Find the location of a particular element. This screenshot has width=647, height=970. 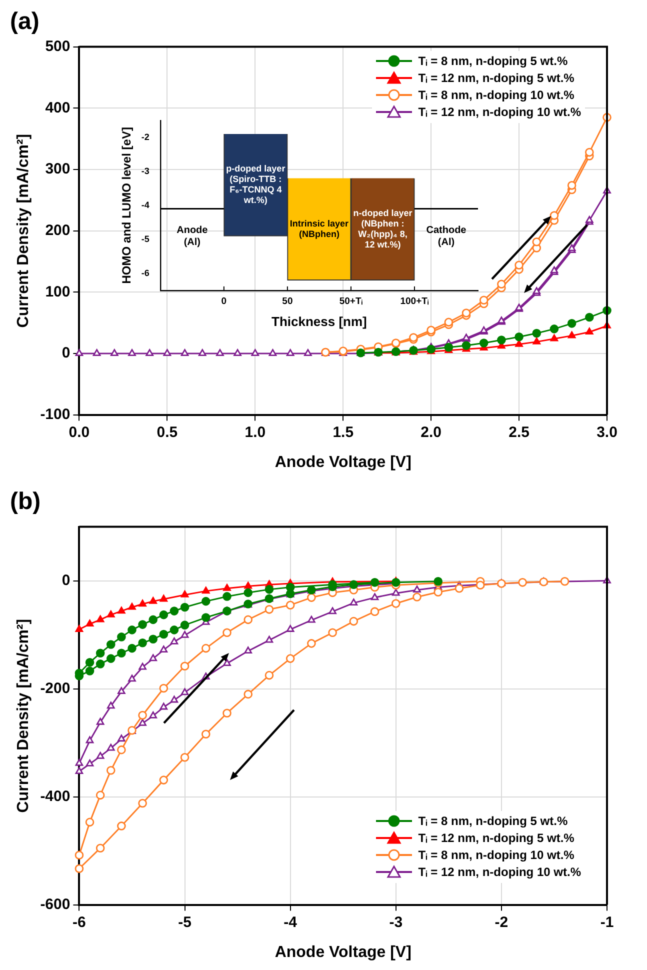

annotation: 50 is located at coordinates (287, 302).